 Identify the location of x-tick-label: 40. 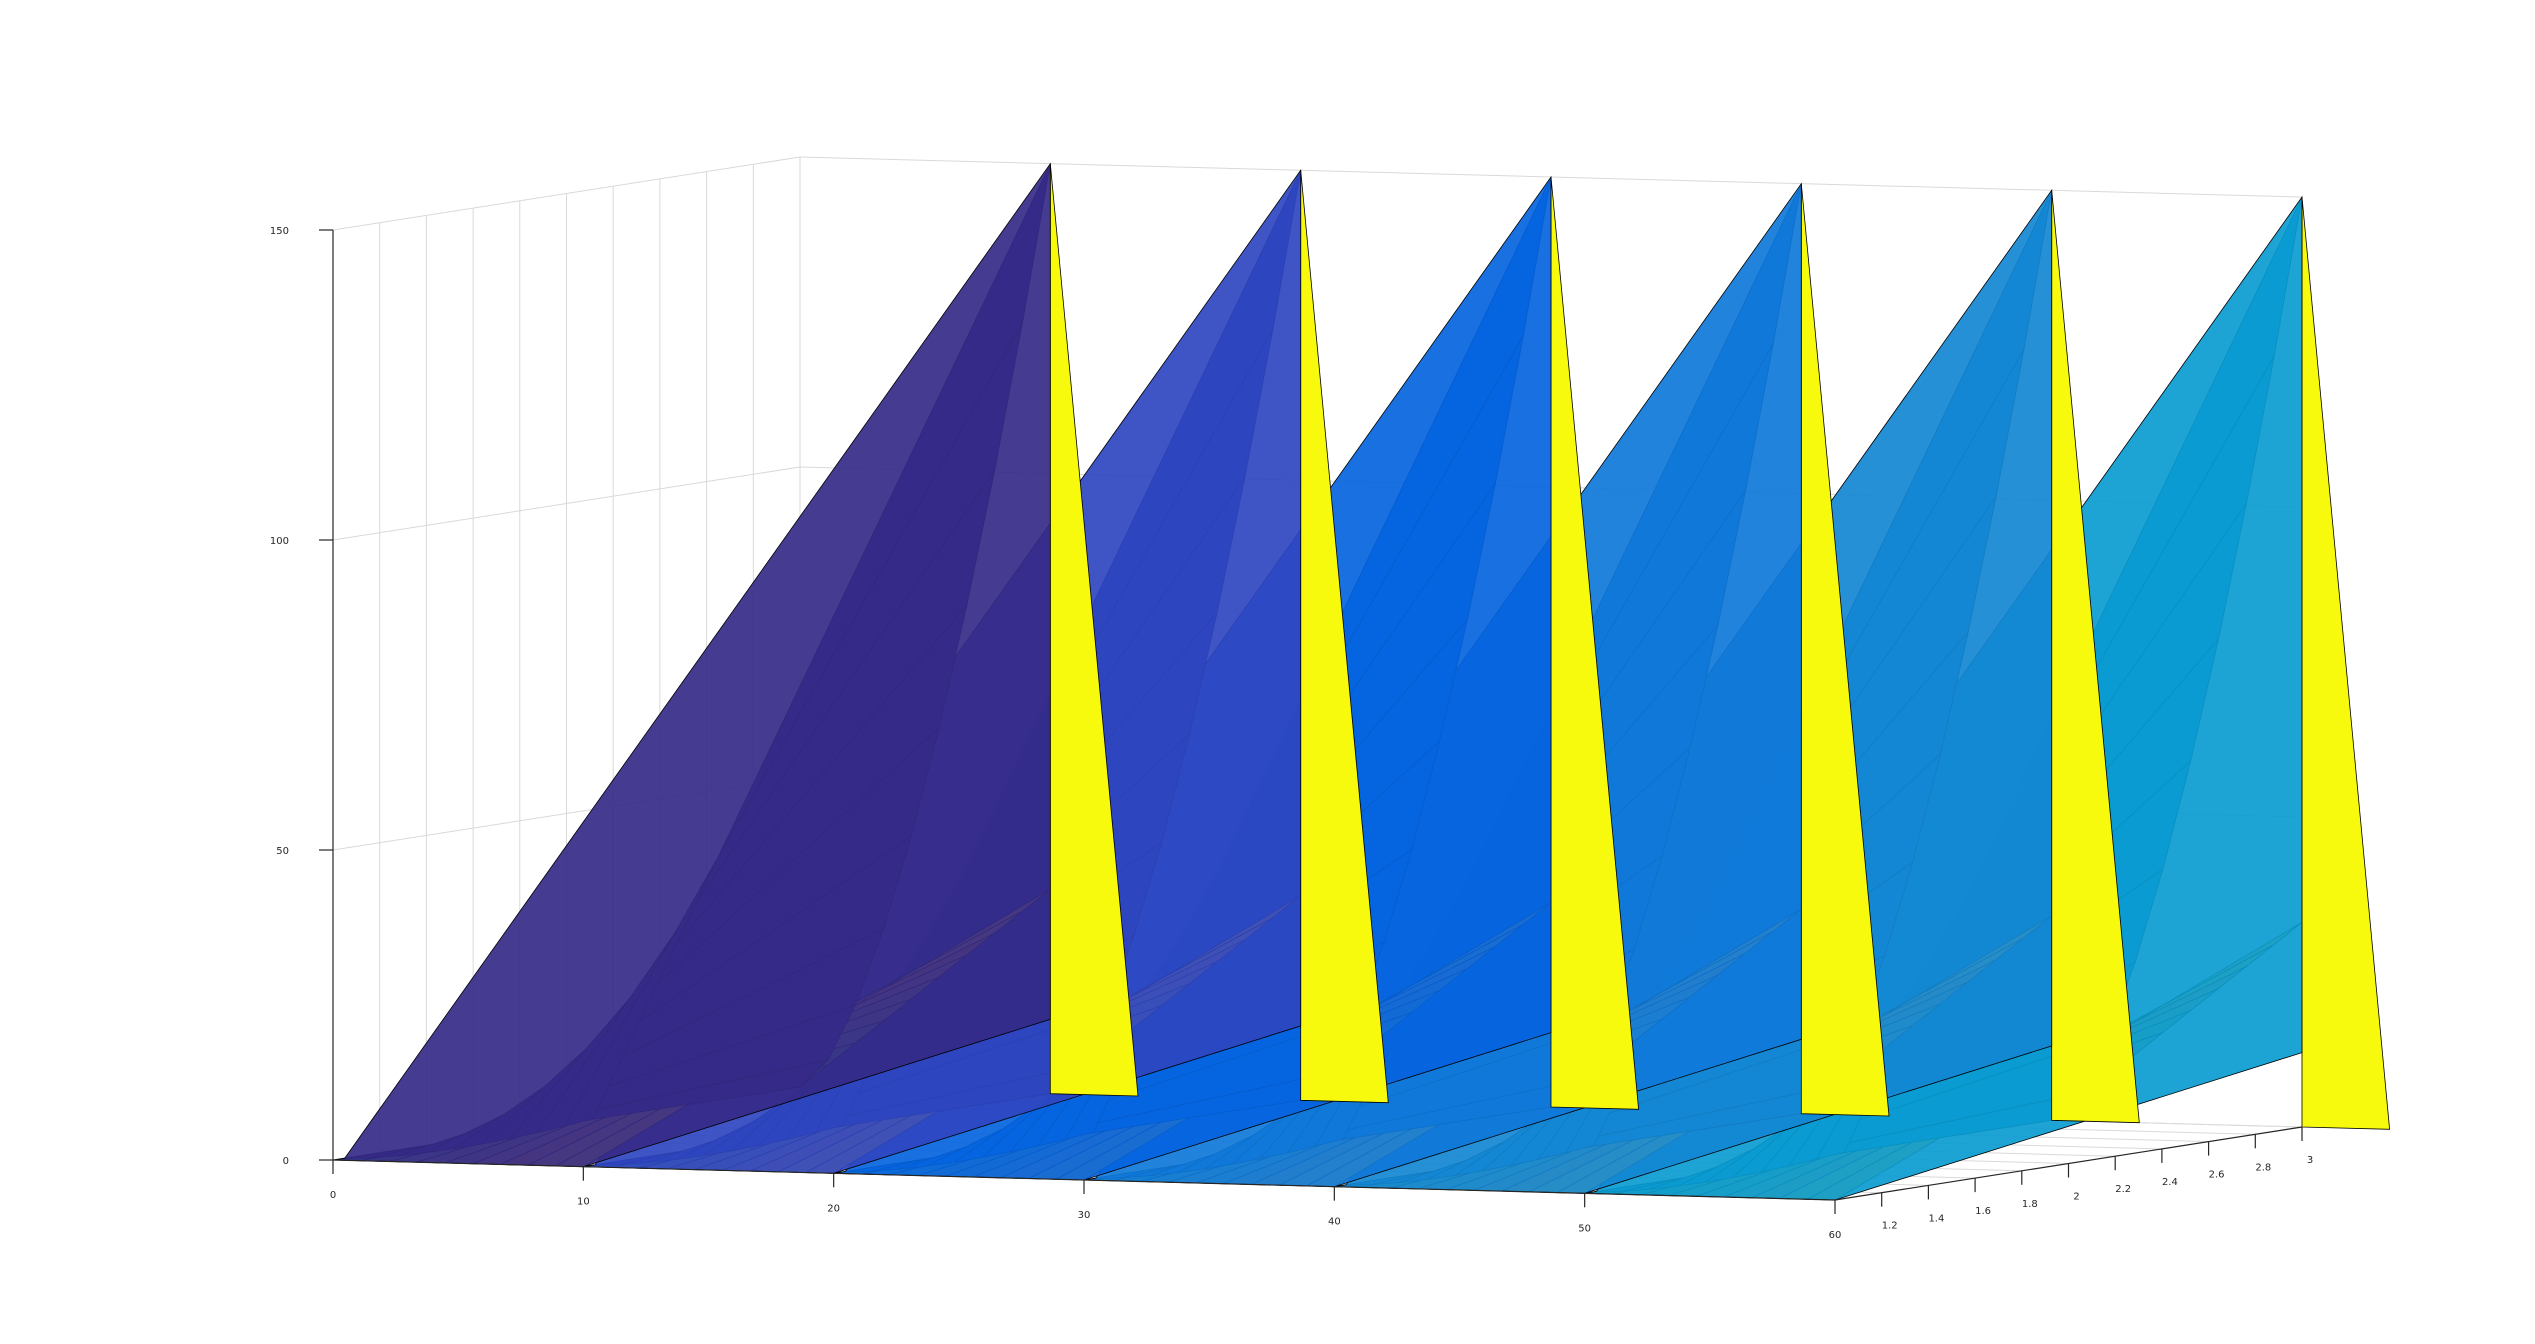
(1334, 1222).